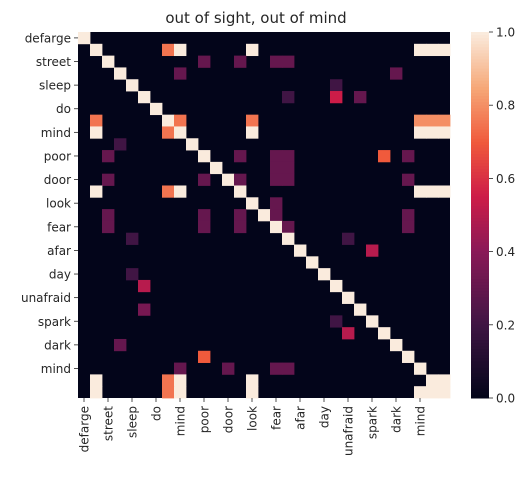 The width and height of the screenshot is (531, 479). Describe the element at coordinates (397, 419) in the screenshot. I see `x-tick-label: dark` at that location.